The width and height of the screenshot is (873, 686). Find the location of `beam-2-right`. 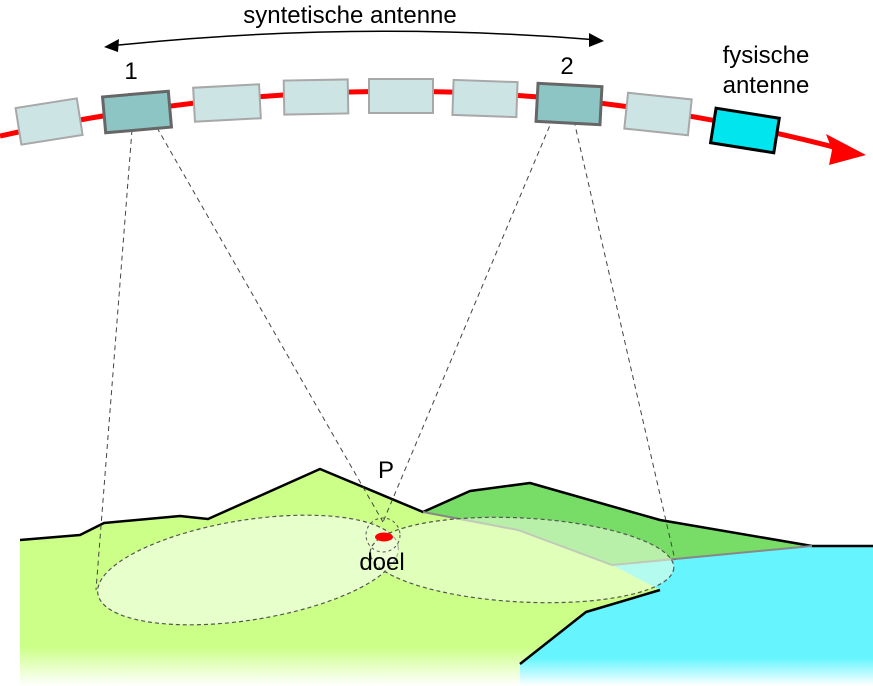

beam-2-right is located at coordinates (623, 336).